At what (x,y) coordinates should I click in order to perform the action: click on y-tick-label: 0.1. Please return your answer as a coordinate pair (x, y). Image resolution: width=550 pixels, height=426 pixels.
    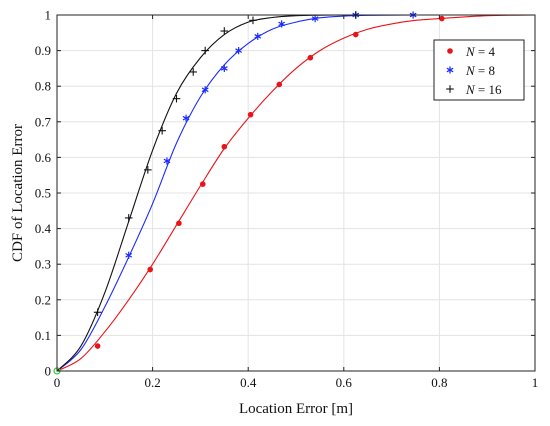
    Looking at the image, I should click on (43, 335).